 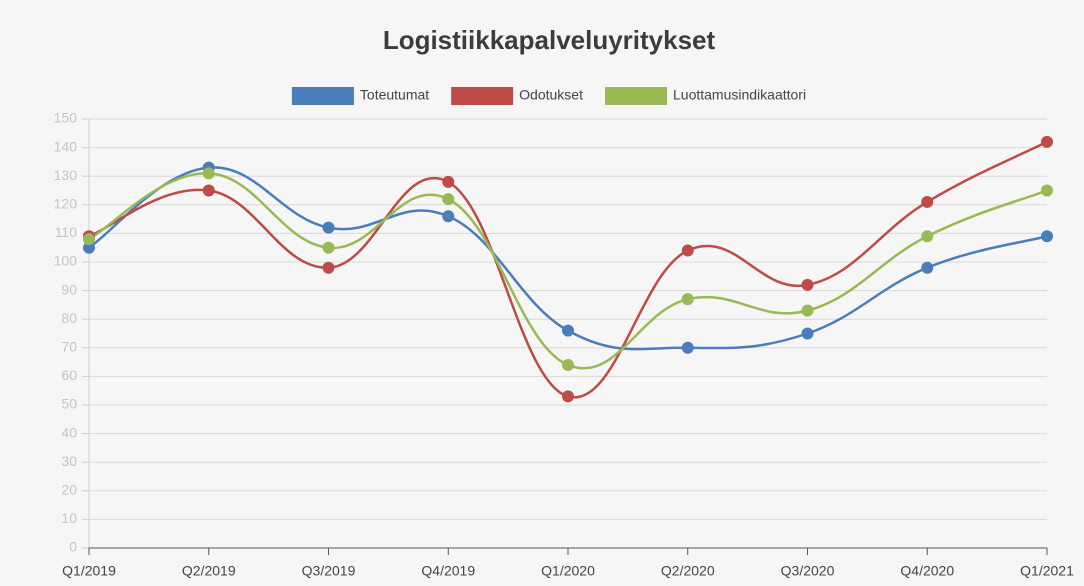 What do you see at coordinates (66, 146) in the screenshot?
I see `y-tick-label: 140` at bounding box center [66, 146].